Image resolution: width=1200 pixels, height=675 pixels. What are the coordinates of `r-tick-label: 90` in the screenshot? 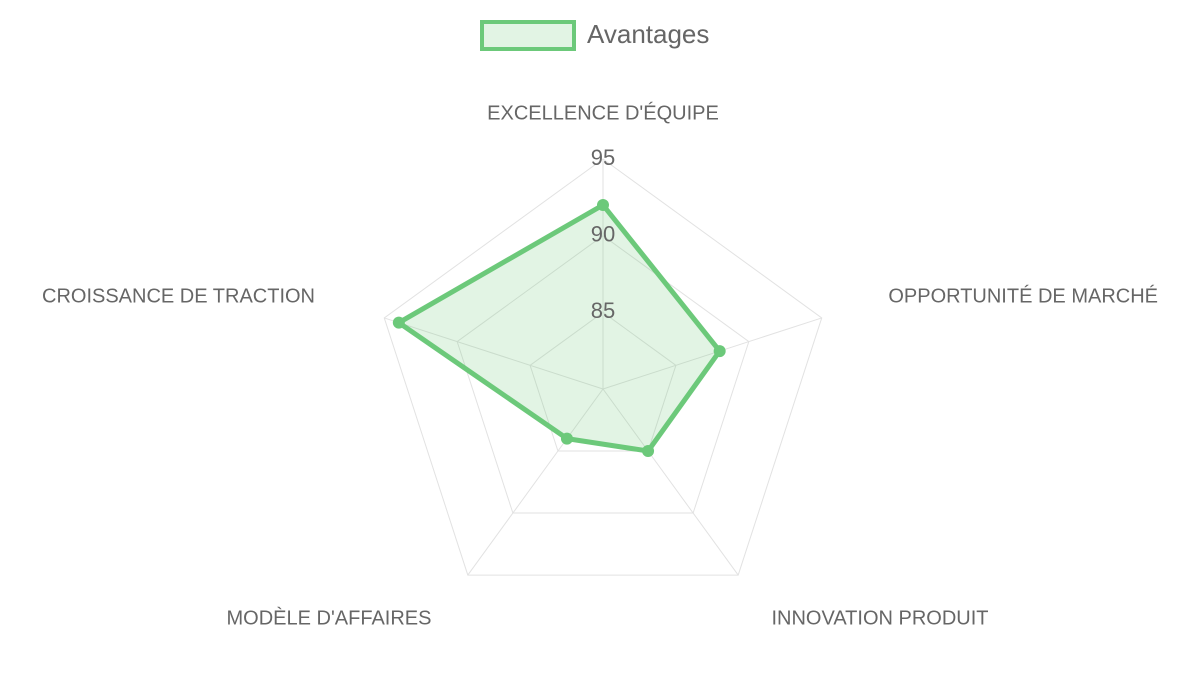 It's located at (603, 233).